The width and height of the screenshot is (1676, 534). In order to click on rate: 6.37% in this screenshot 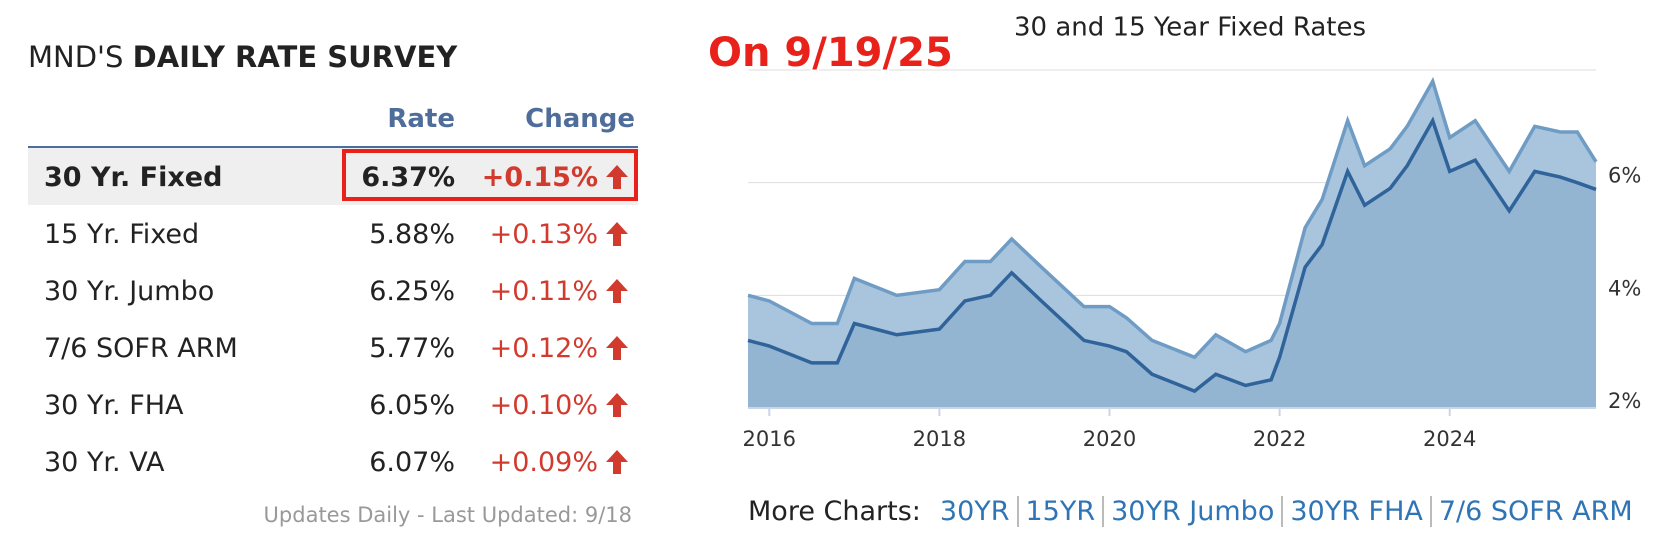, I will do `click(408, 177)`.